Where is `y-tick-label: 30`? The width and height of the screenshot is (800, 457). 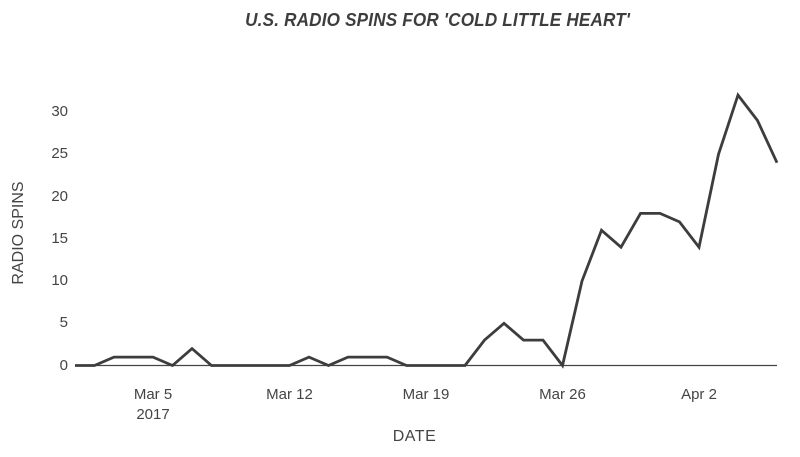 y-tick-label: 30 is located at coordinates (59, 111).